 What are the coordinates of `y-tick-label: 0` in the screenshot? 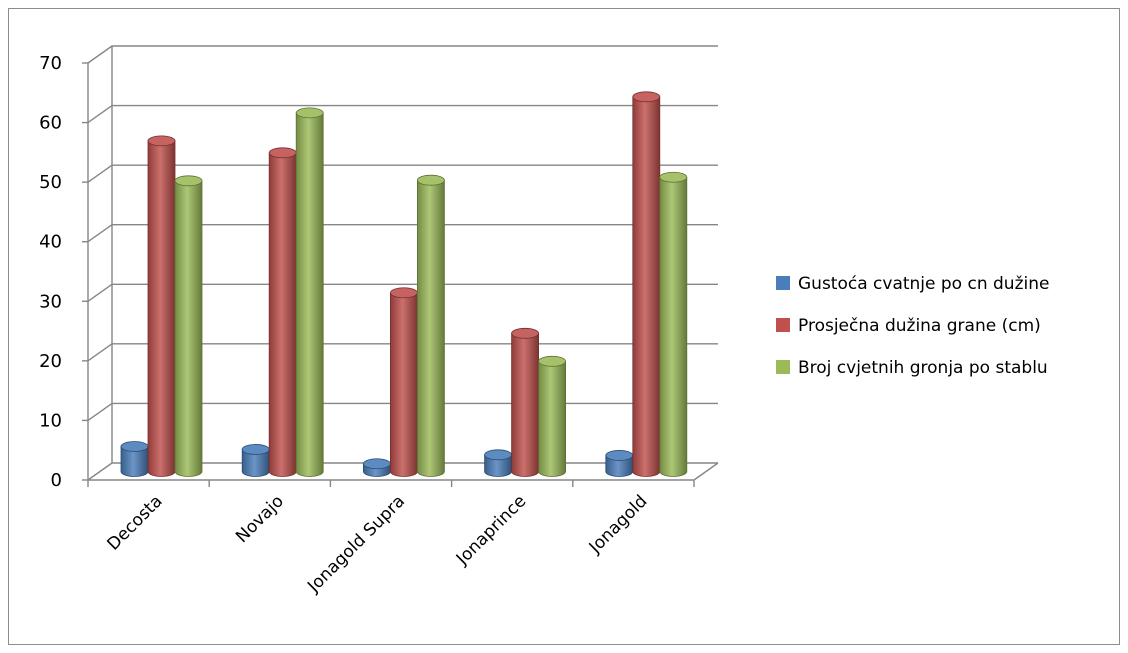 It's located at (56, 480).